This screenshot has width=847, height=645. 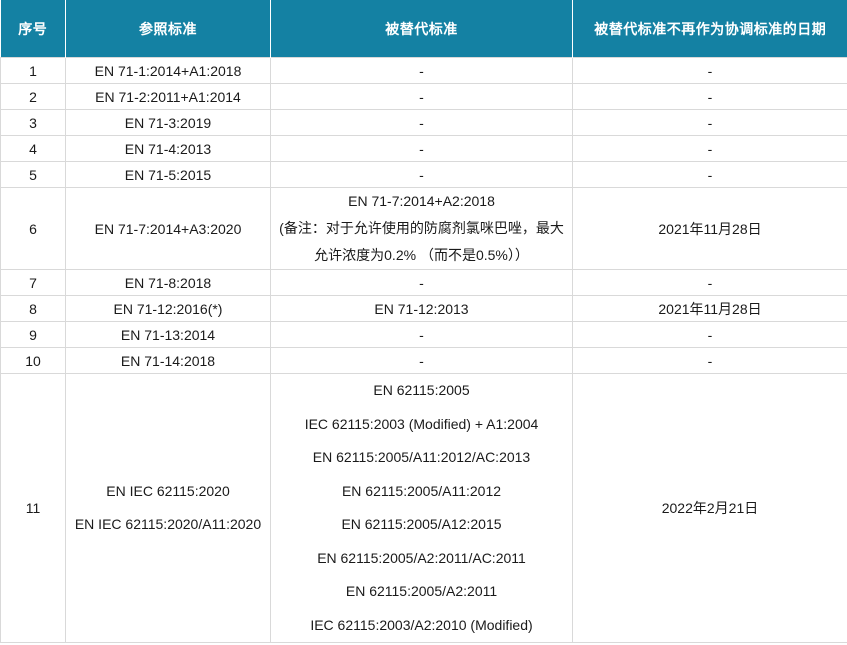 I want to click on cell-line: 5, so click(x=33, y=174).